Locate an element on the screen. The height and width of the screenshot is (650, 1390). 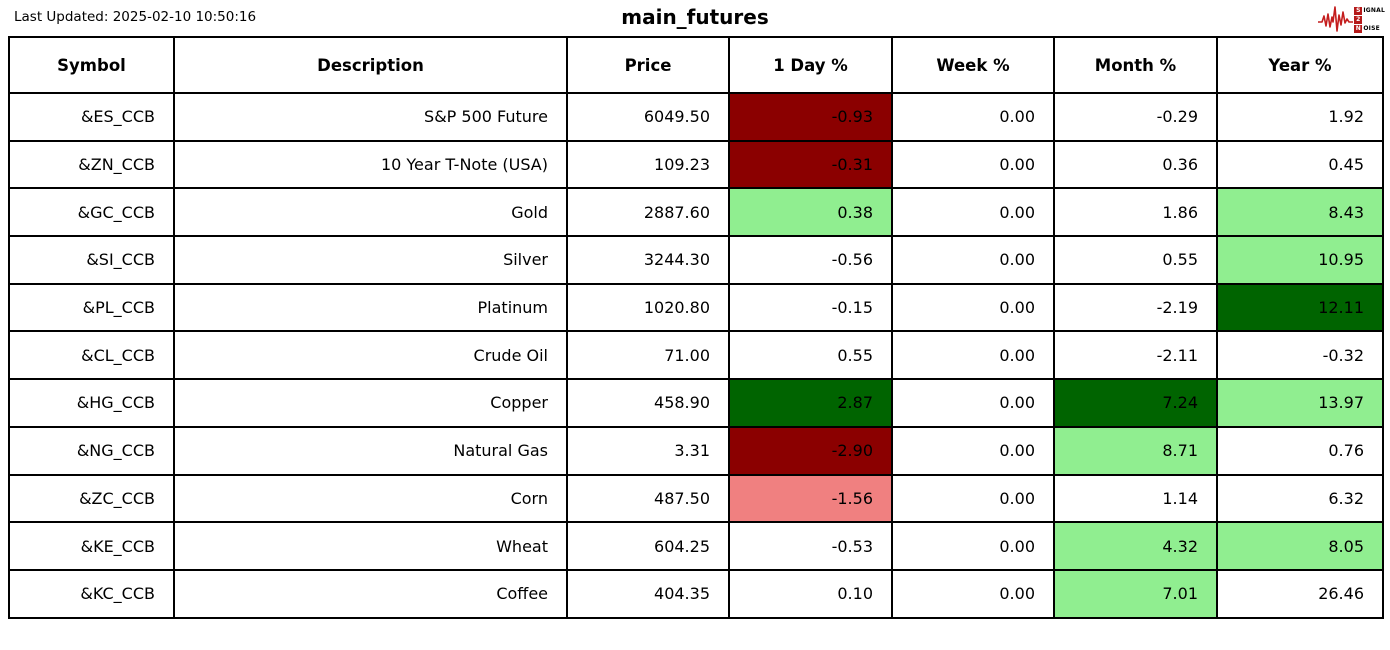
cell-year: 0.45 is located at coordinates (1300, 164).